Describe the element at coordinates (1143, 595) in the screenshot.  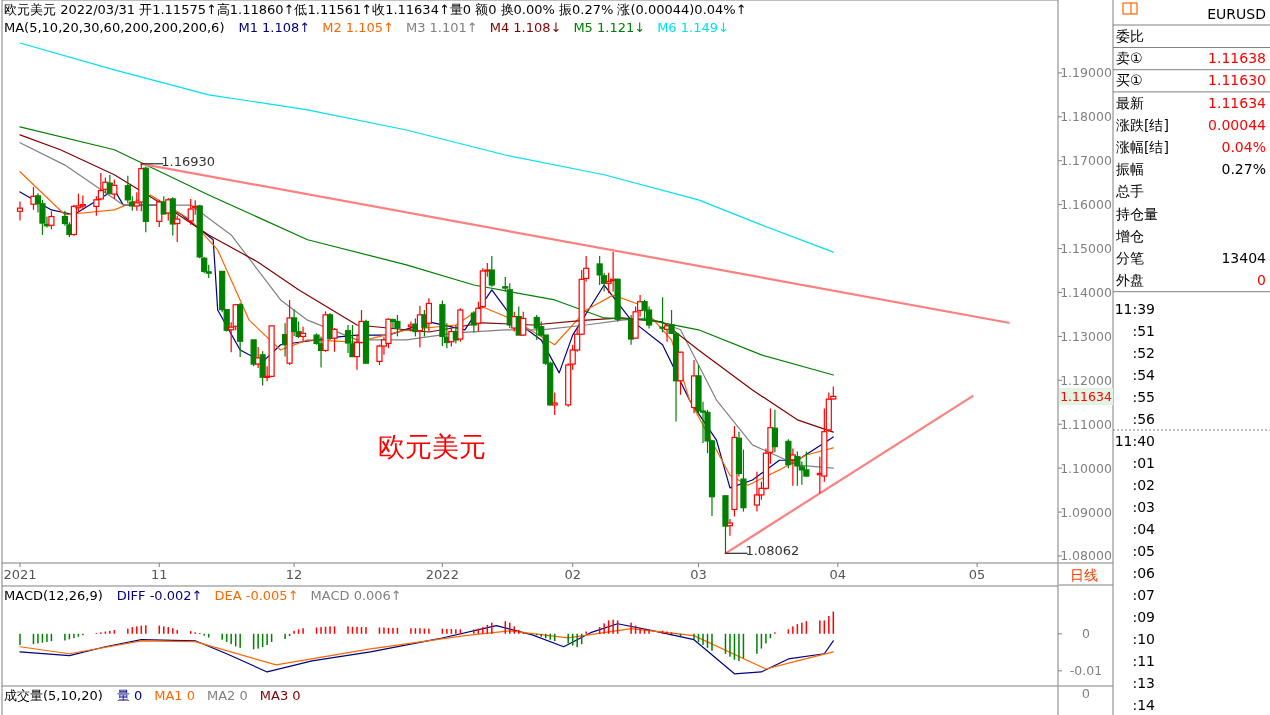
I see `text: :07` at that location.